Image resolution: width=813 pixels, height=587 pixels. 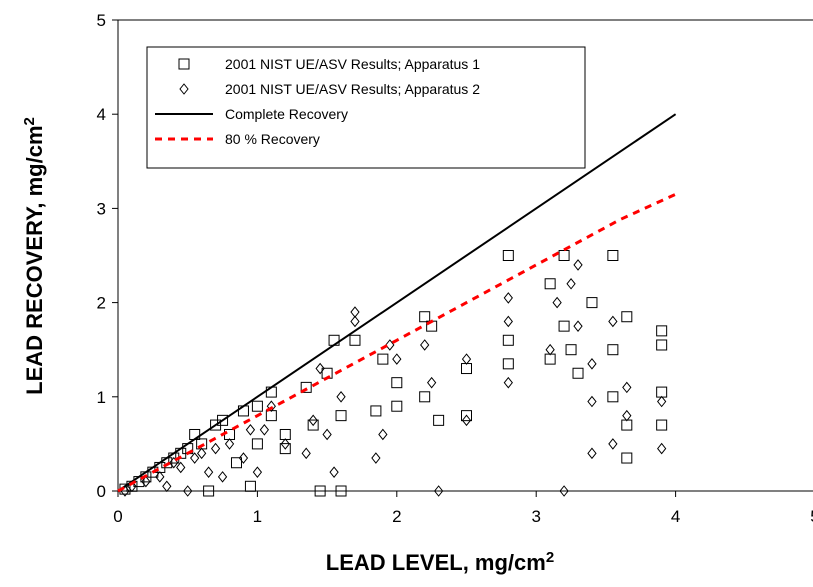 What do you see at coordinates (436, 562) in the screenshot?
I see `x-axis-title-text: LEAD LEVEL, mg/cm` at bounding box center [436, 562].